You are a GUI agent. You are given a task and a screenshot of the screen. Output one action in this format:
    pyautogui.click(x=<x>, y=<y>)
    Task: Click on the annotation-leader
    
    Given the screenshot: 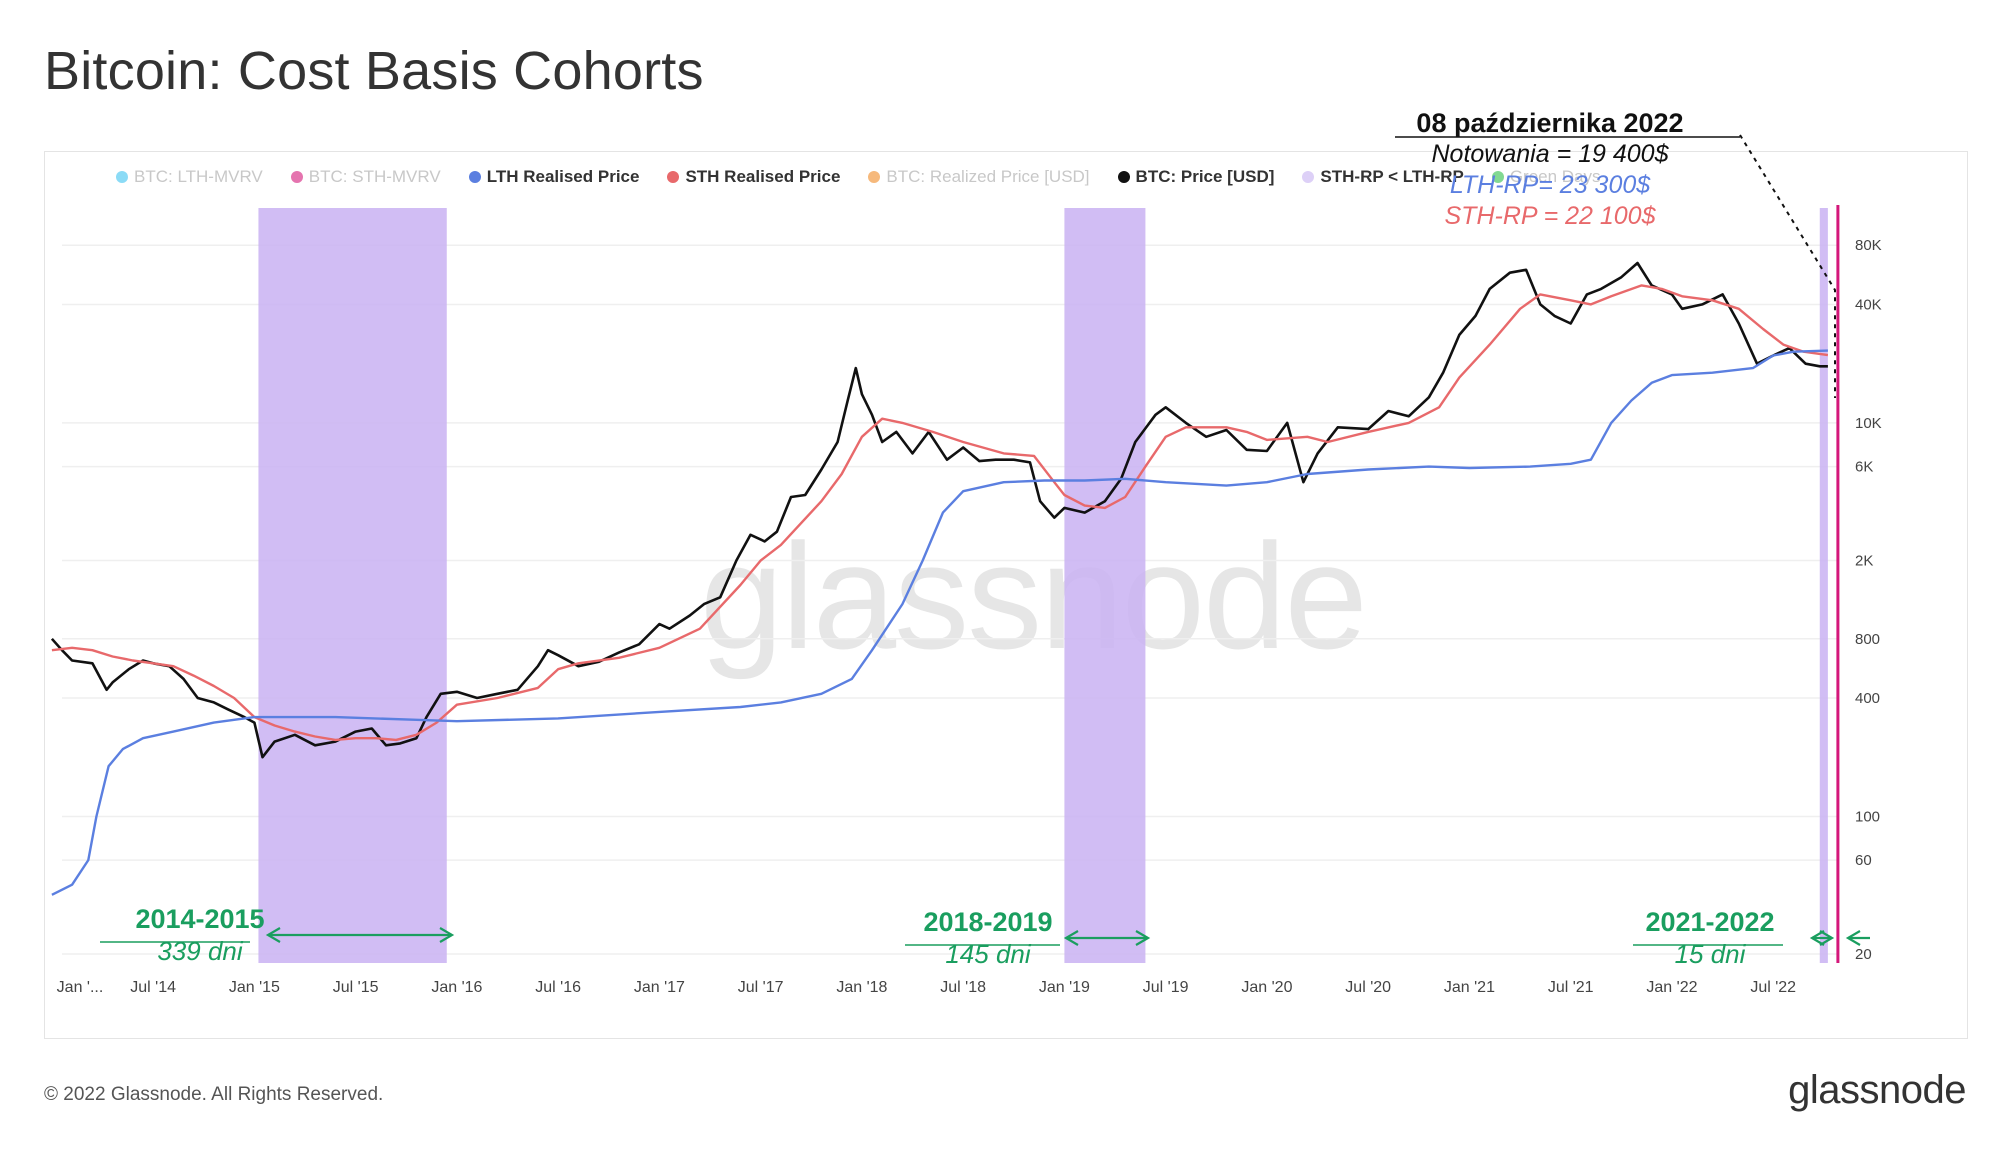 What is the action you would take?
    pyautogui.click(x=1787, y=266)
    